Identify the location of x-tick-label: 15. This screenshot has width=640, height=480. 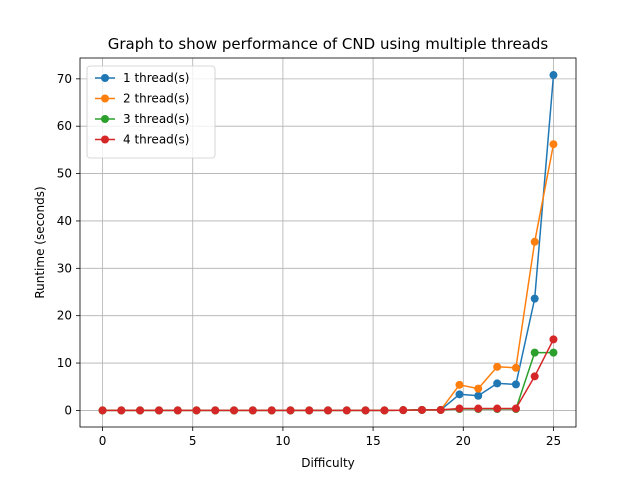
(372, 441).